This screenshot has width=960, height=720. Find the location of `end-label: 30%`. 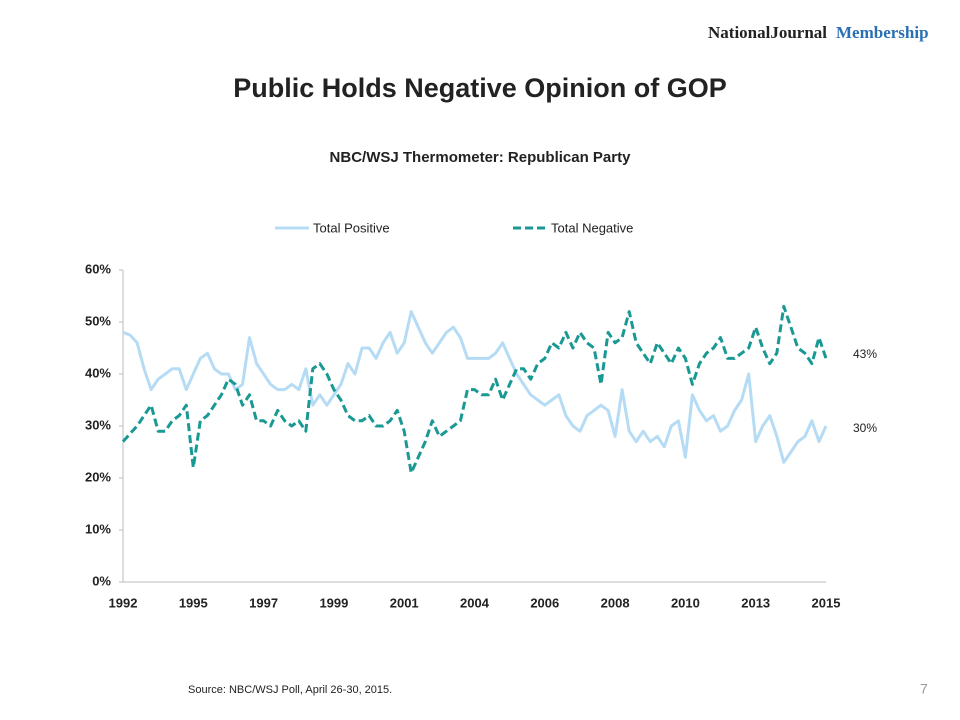

end-label: 30% is located at coordinates (865, 428).